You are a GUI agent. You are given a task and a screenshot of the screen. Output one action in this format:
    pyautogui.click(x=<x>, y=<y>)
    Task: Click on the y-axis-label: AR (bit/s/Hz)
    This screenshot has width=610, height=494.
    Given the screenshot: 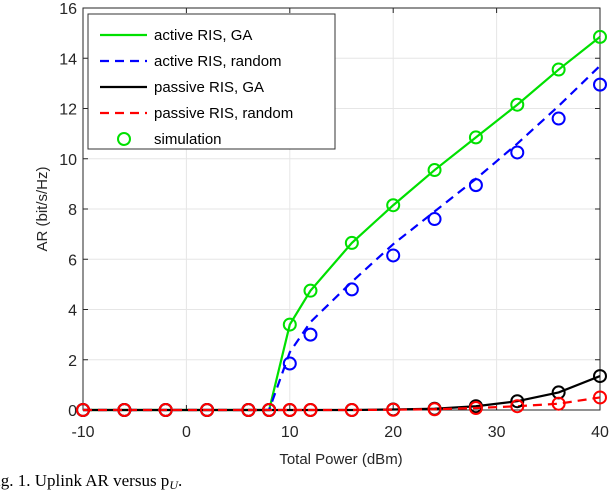 What is the action you would take?
    pyautogui.click(x=42, y=208)
    